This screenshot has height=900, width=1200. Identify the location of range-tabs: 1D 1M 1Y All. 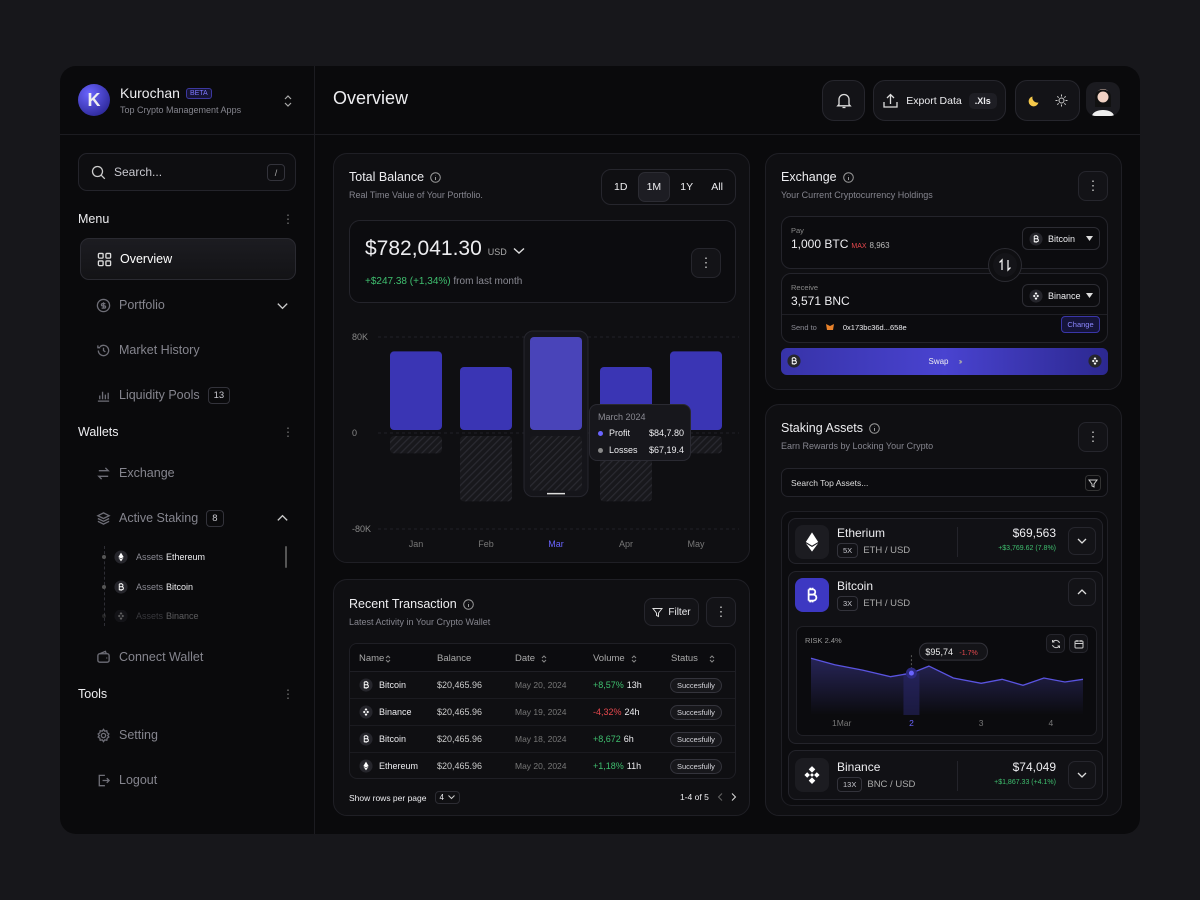
(668, 187).